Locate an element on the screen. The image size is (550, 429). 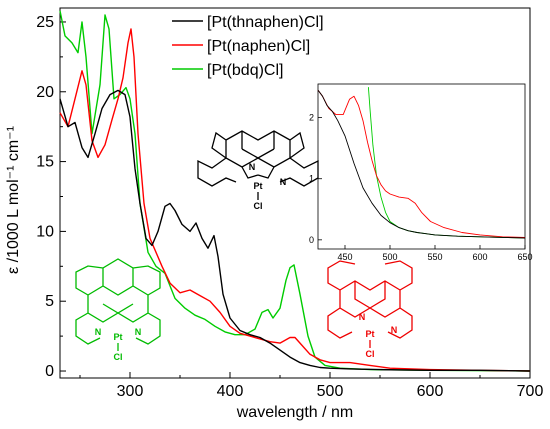
inset-x-tick-label: 450 is located at coordinates (344, 257).